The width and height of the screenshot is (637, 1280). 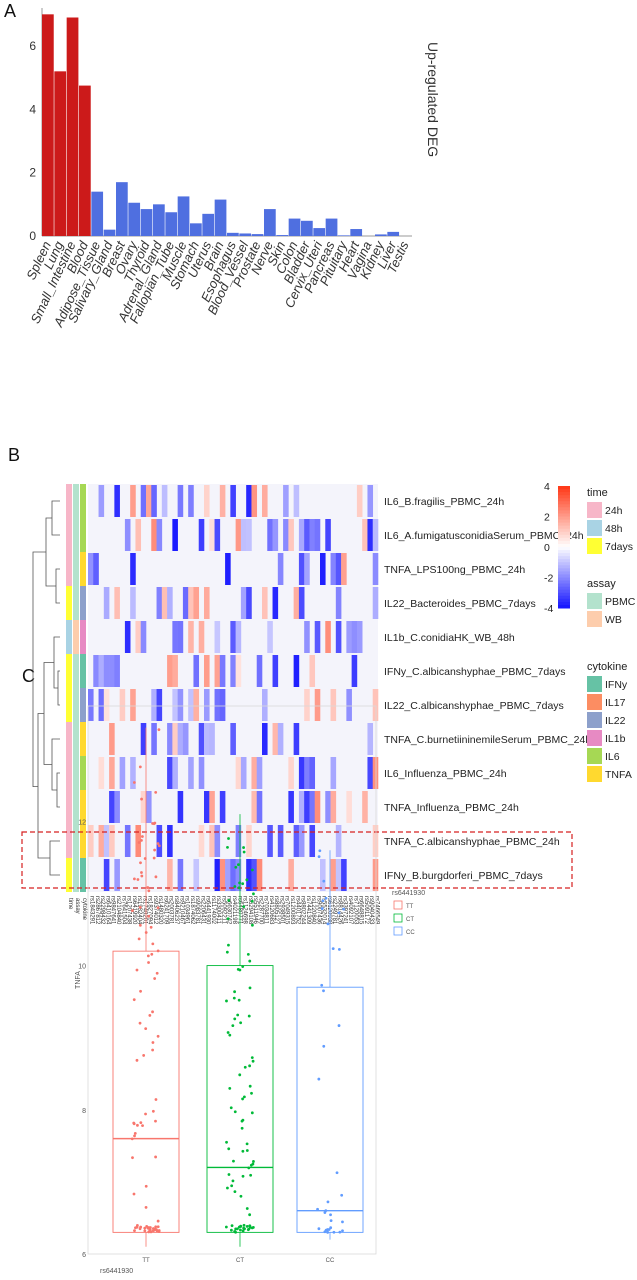 What do you see at coordinates (260, 910) in the screenshot?
I see `b-column-label: rs2287700` at bounding box center [260, 910].